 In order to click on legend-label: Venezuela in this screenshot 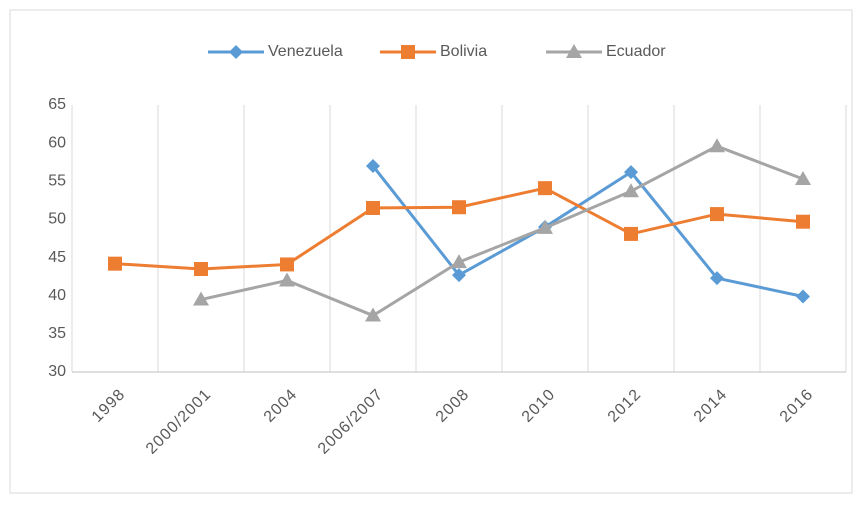, I will do `click(305, 51)`.